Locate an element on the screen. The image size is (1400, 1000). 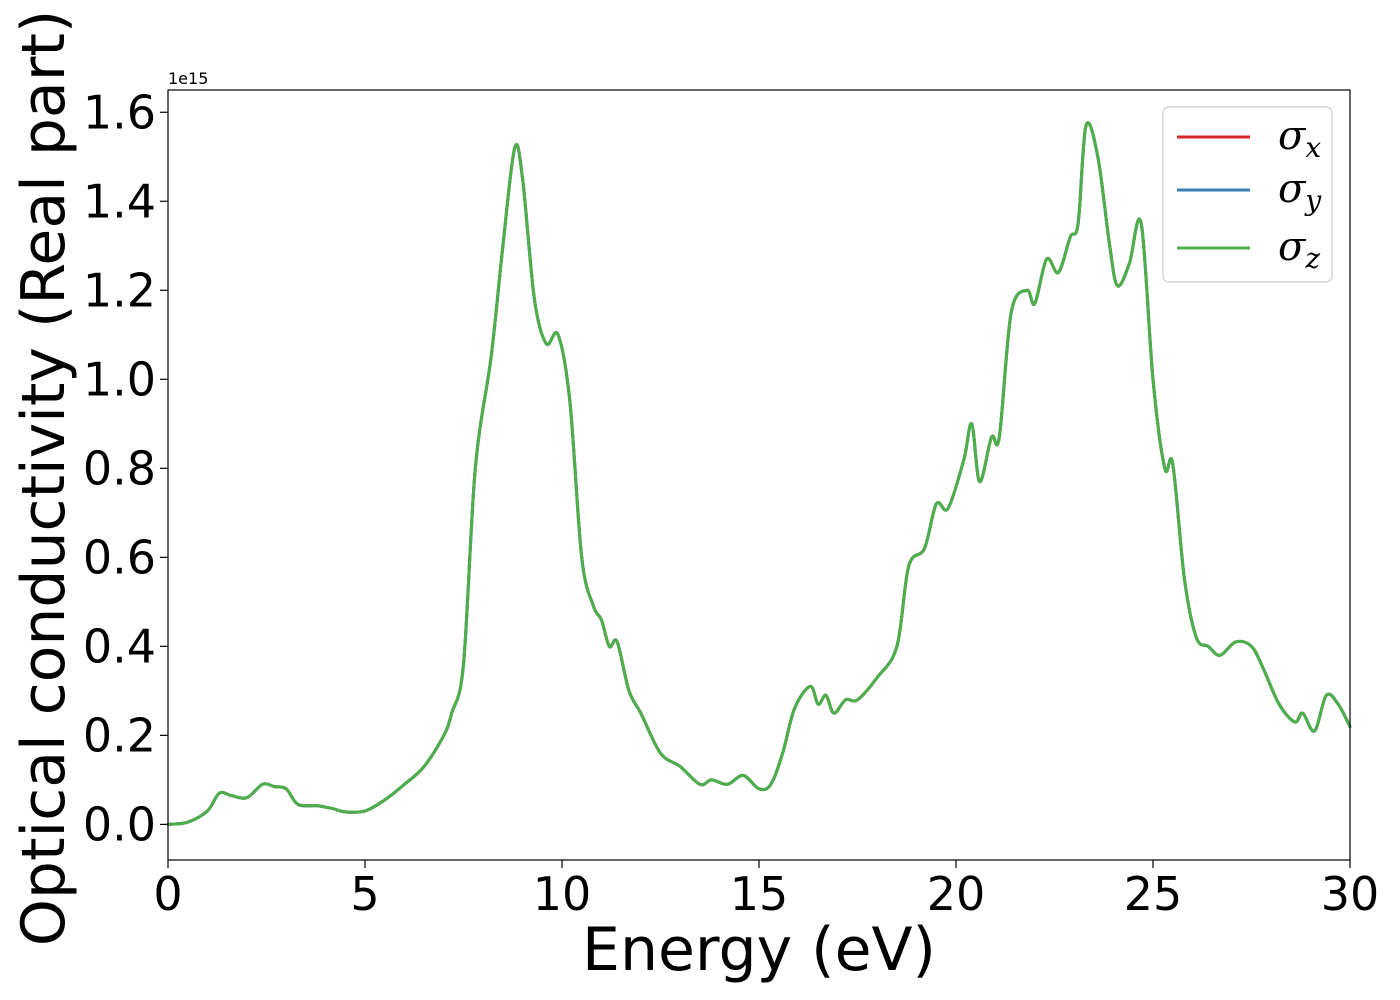
y-tick-label: 1.6 is located at coordinates (119, 112).